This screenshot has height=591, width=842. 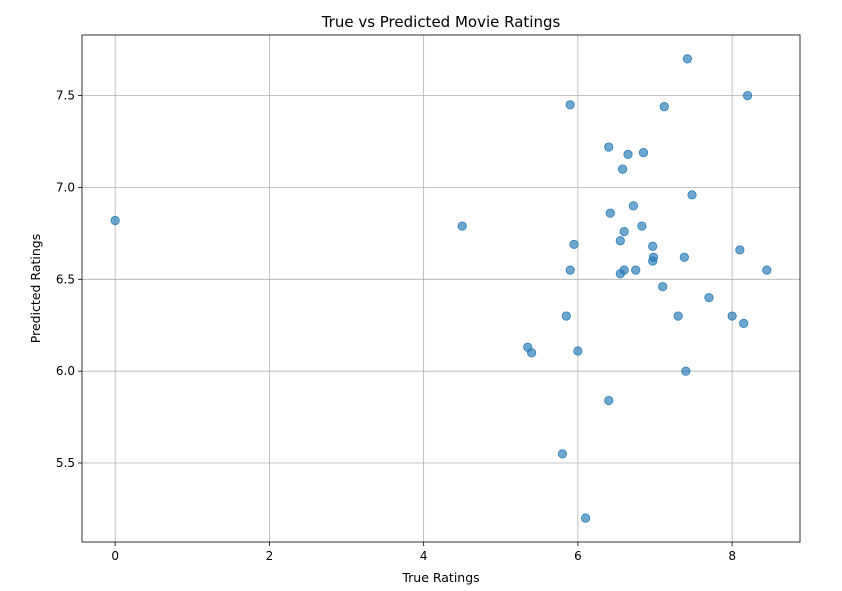 What do you see at coordinates (578, 556) in the screenshot?
I see `x-tick-label: 6` at bounding box center [578, 556].